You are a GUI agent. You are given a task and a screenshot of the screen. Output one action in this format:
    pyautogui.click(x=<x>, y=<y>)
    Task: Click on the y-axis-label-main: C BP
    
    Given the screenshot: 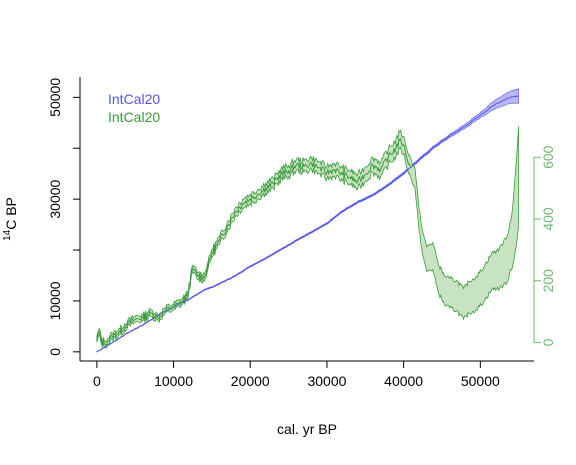 What is the action you would take?
    pyautogui.click(x=11, y=213)
    